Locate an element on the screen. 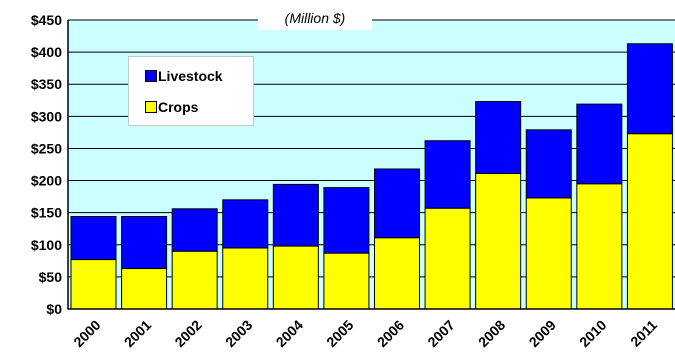  bar-livestock-2005 is located at coordinates (346, 220).